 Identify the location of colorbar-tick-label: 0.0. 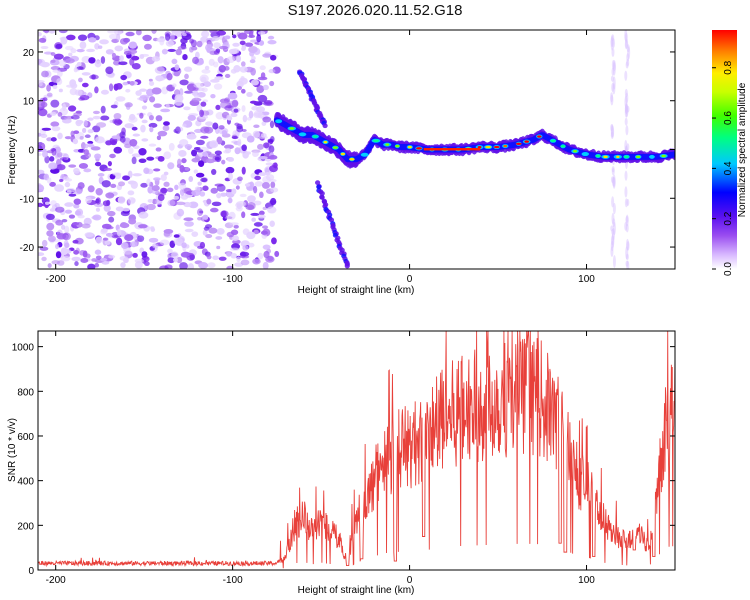
(728, 269).